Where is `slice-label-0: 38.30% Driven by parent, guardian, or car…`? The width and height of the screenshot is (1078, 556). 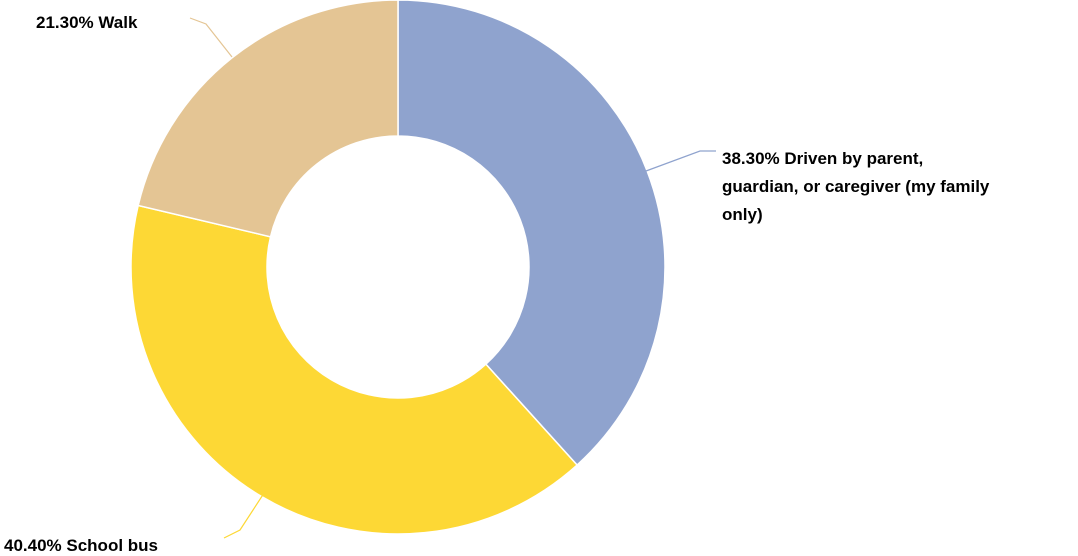 slice-label-0: 38.30% Driven by parent, guardian, or car… is located at coordinates (856, 186).